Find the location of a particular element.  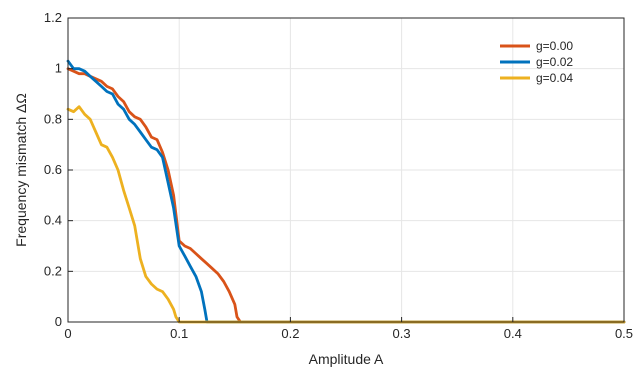

y-tick-label: 0.4 is located at coordinates (53, 220).